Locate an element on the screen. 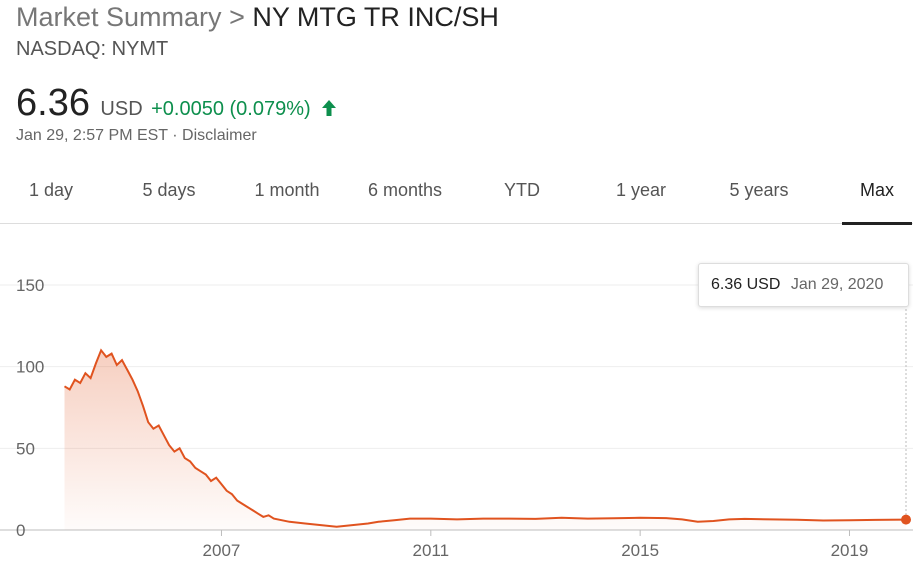 The height and width of the screenshot is (569, 923). arrow-up-icon is located at coordinates (329, 110).